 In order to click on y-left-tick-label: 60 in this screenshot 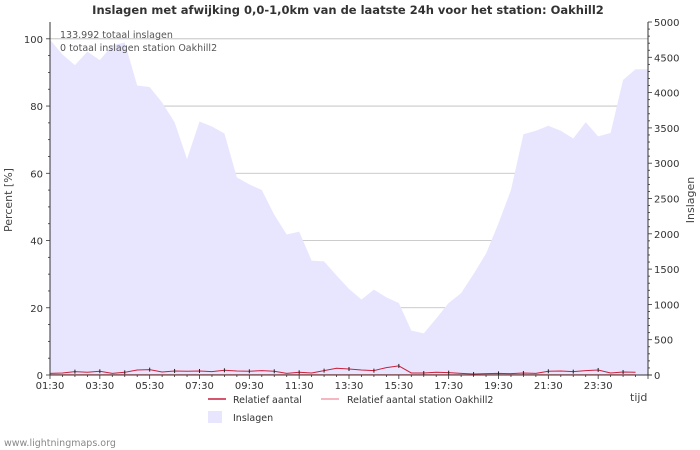, I will do `click(36, 174)`.